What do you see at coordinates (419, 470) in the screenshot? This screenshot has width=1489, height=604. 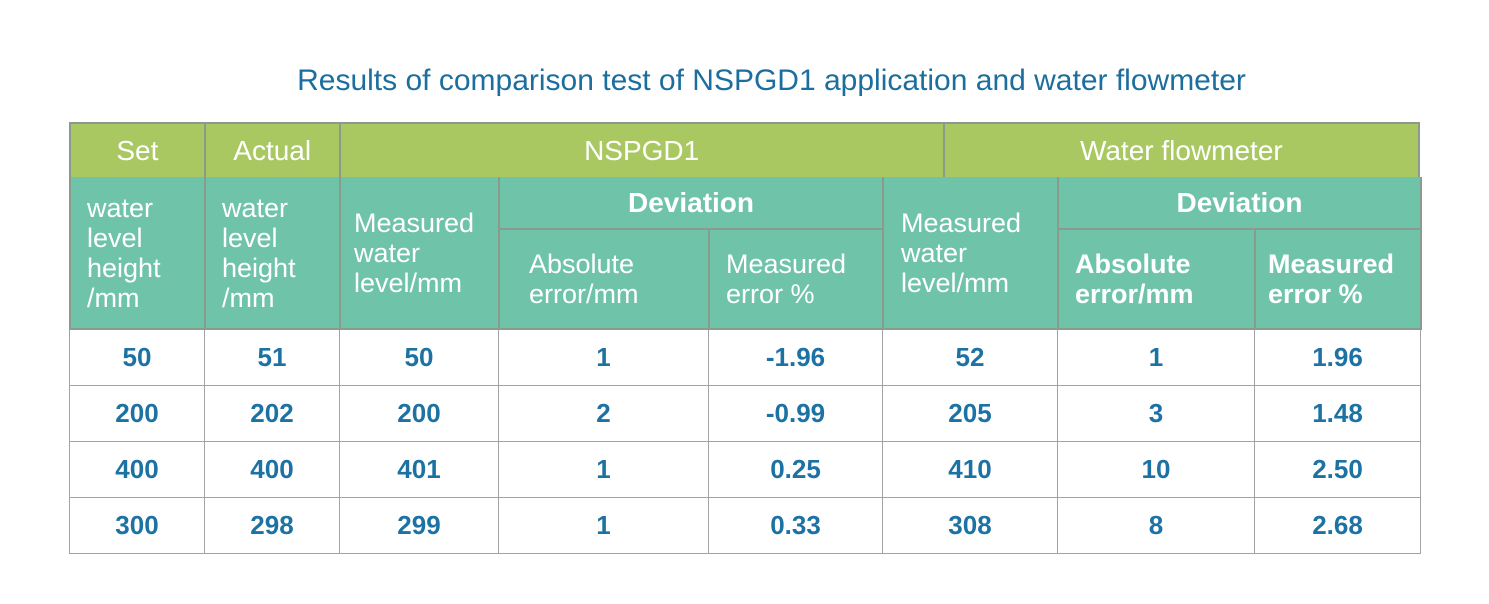 I see `cell-nspgd1-measured: 401` at bounding box center [419, 470].